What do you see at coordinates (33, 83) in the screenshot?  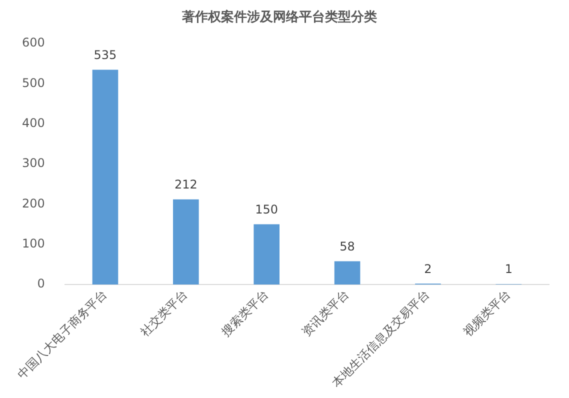 I see `y-tick-label: 500` at bounding box center [33, 83].